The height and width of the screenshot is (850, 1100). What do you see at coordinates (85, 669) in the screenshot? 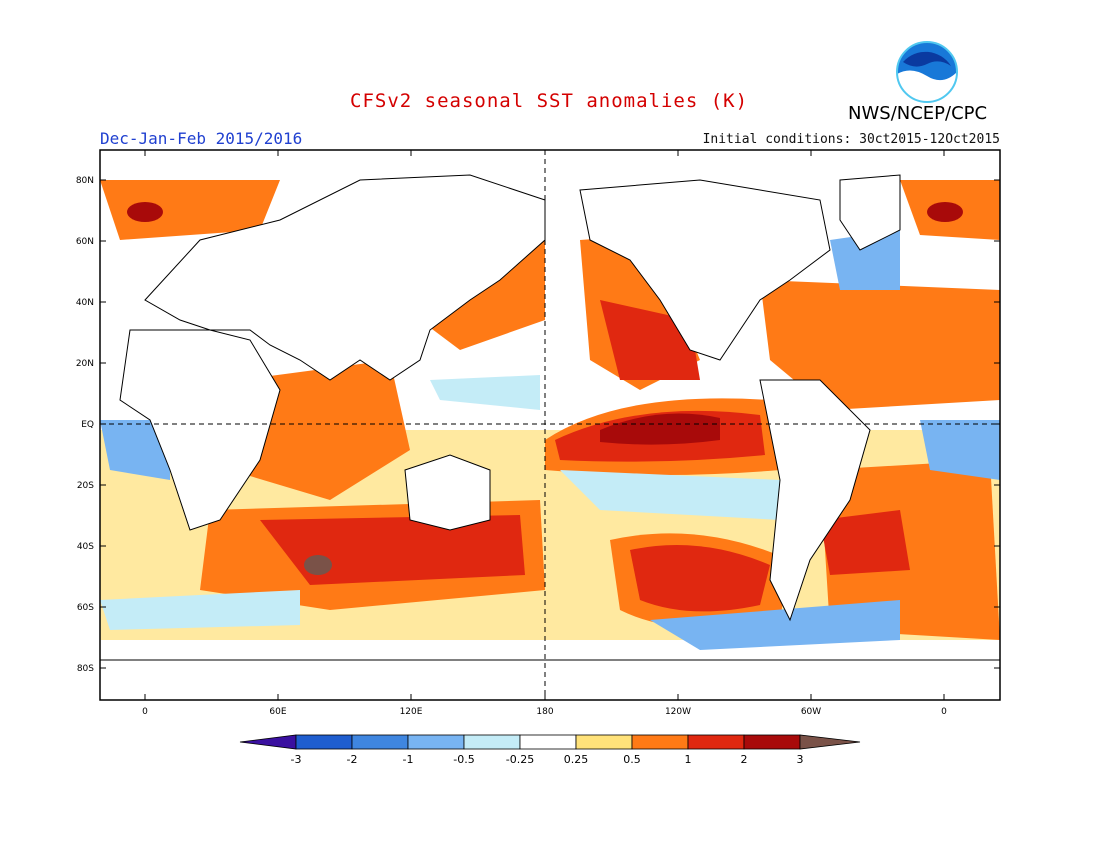
I see `lat-label-80s: 80S` at bounding box center [85, 669].